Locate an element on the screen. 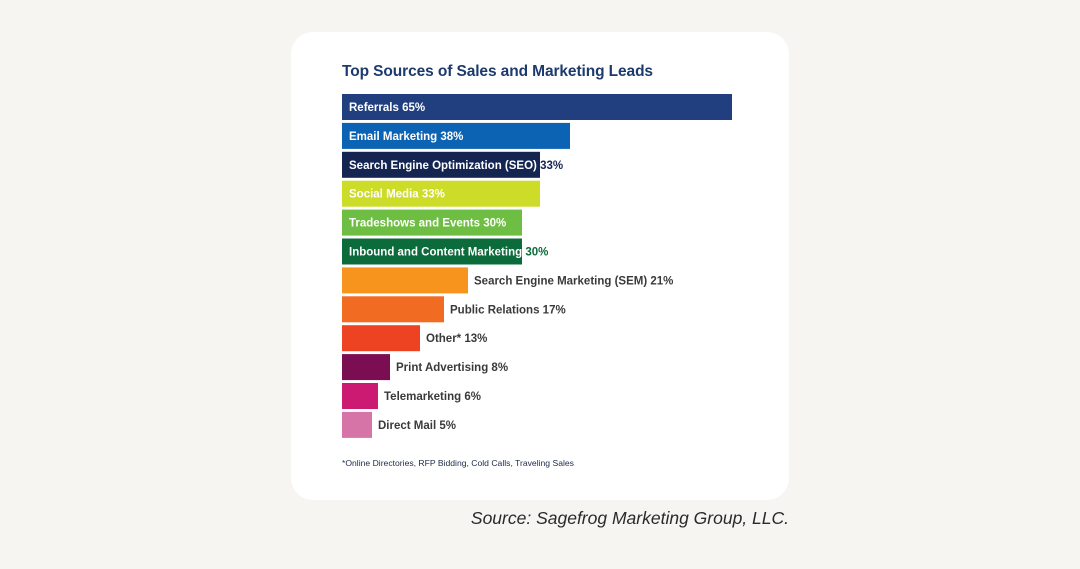 The height and width of the screenshot is (569, 1080). bar-category-public-relations: Public Relations is located at coordinates (496, 310).